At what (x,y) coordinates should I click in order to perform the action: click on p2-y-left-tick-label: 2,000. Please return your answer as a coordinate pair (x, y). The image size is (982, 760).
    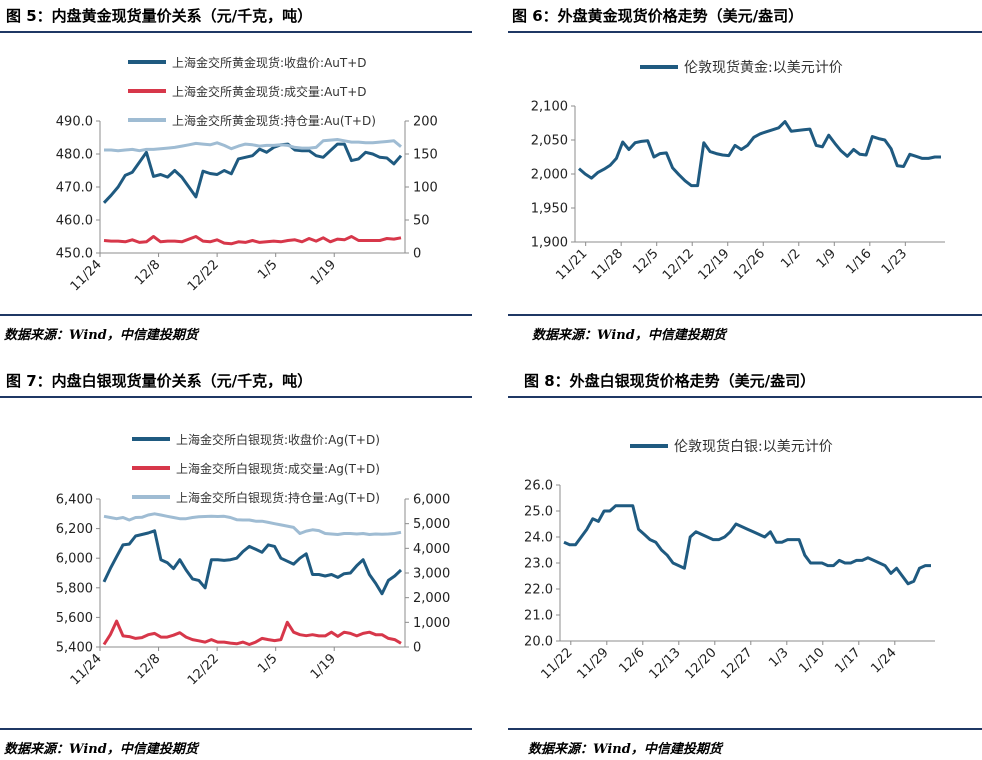
    Looking at the image, I should click on (549, 175).